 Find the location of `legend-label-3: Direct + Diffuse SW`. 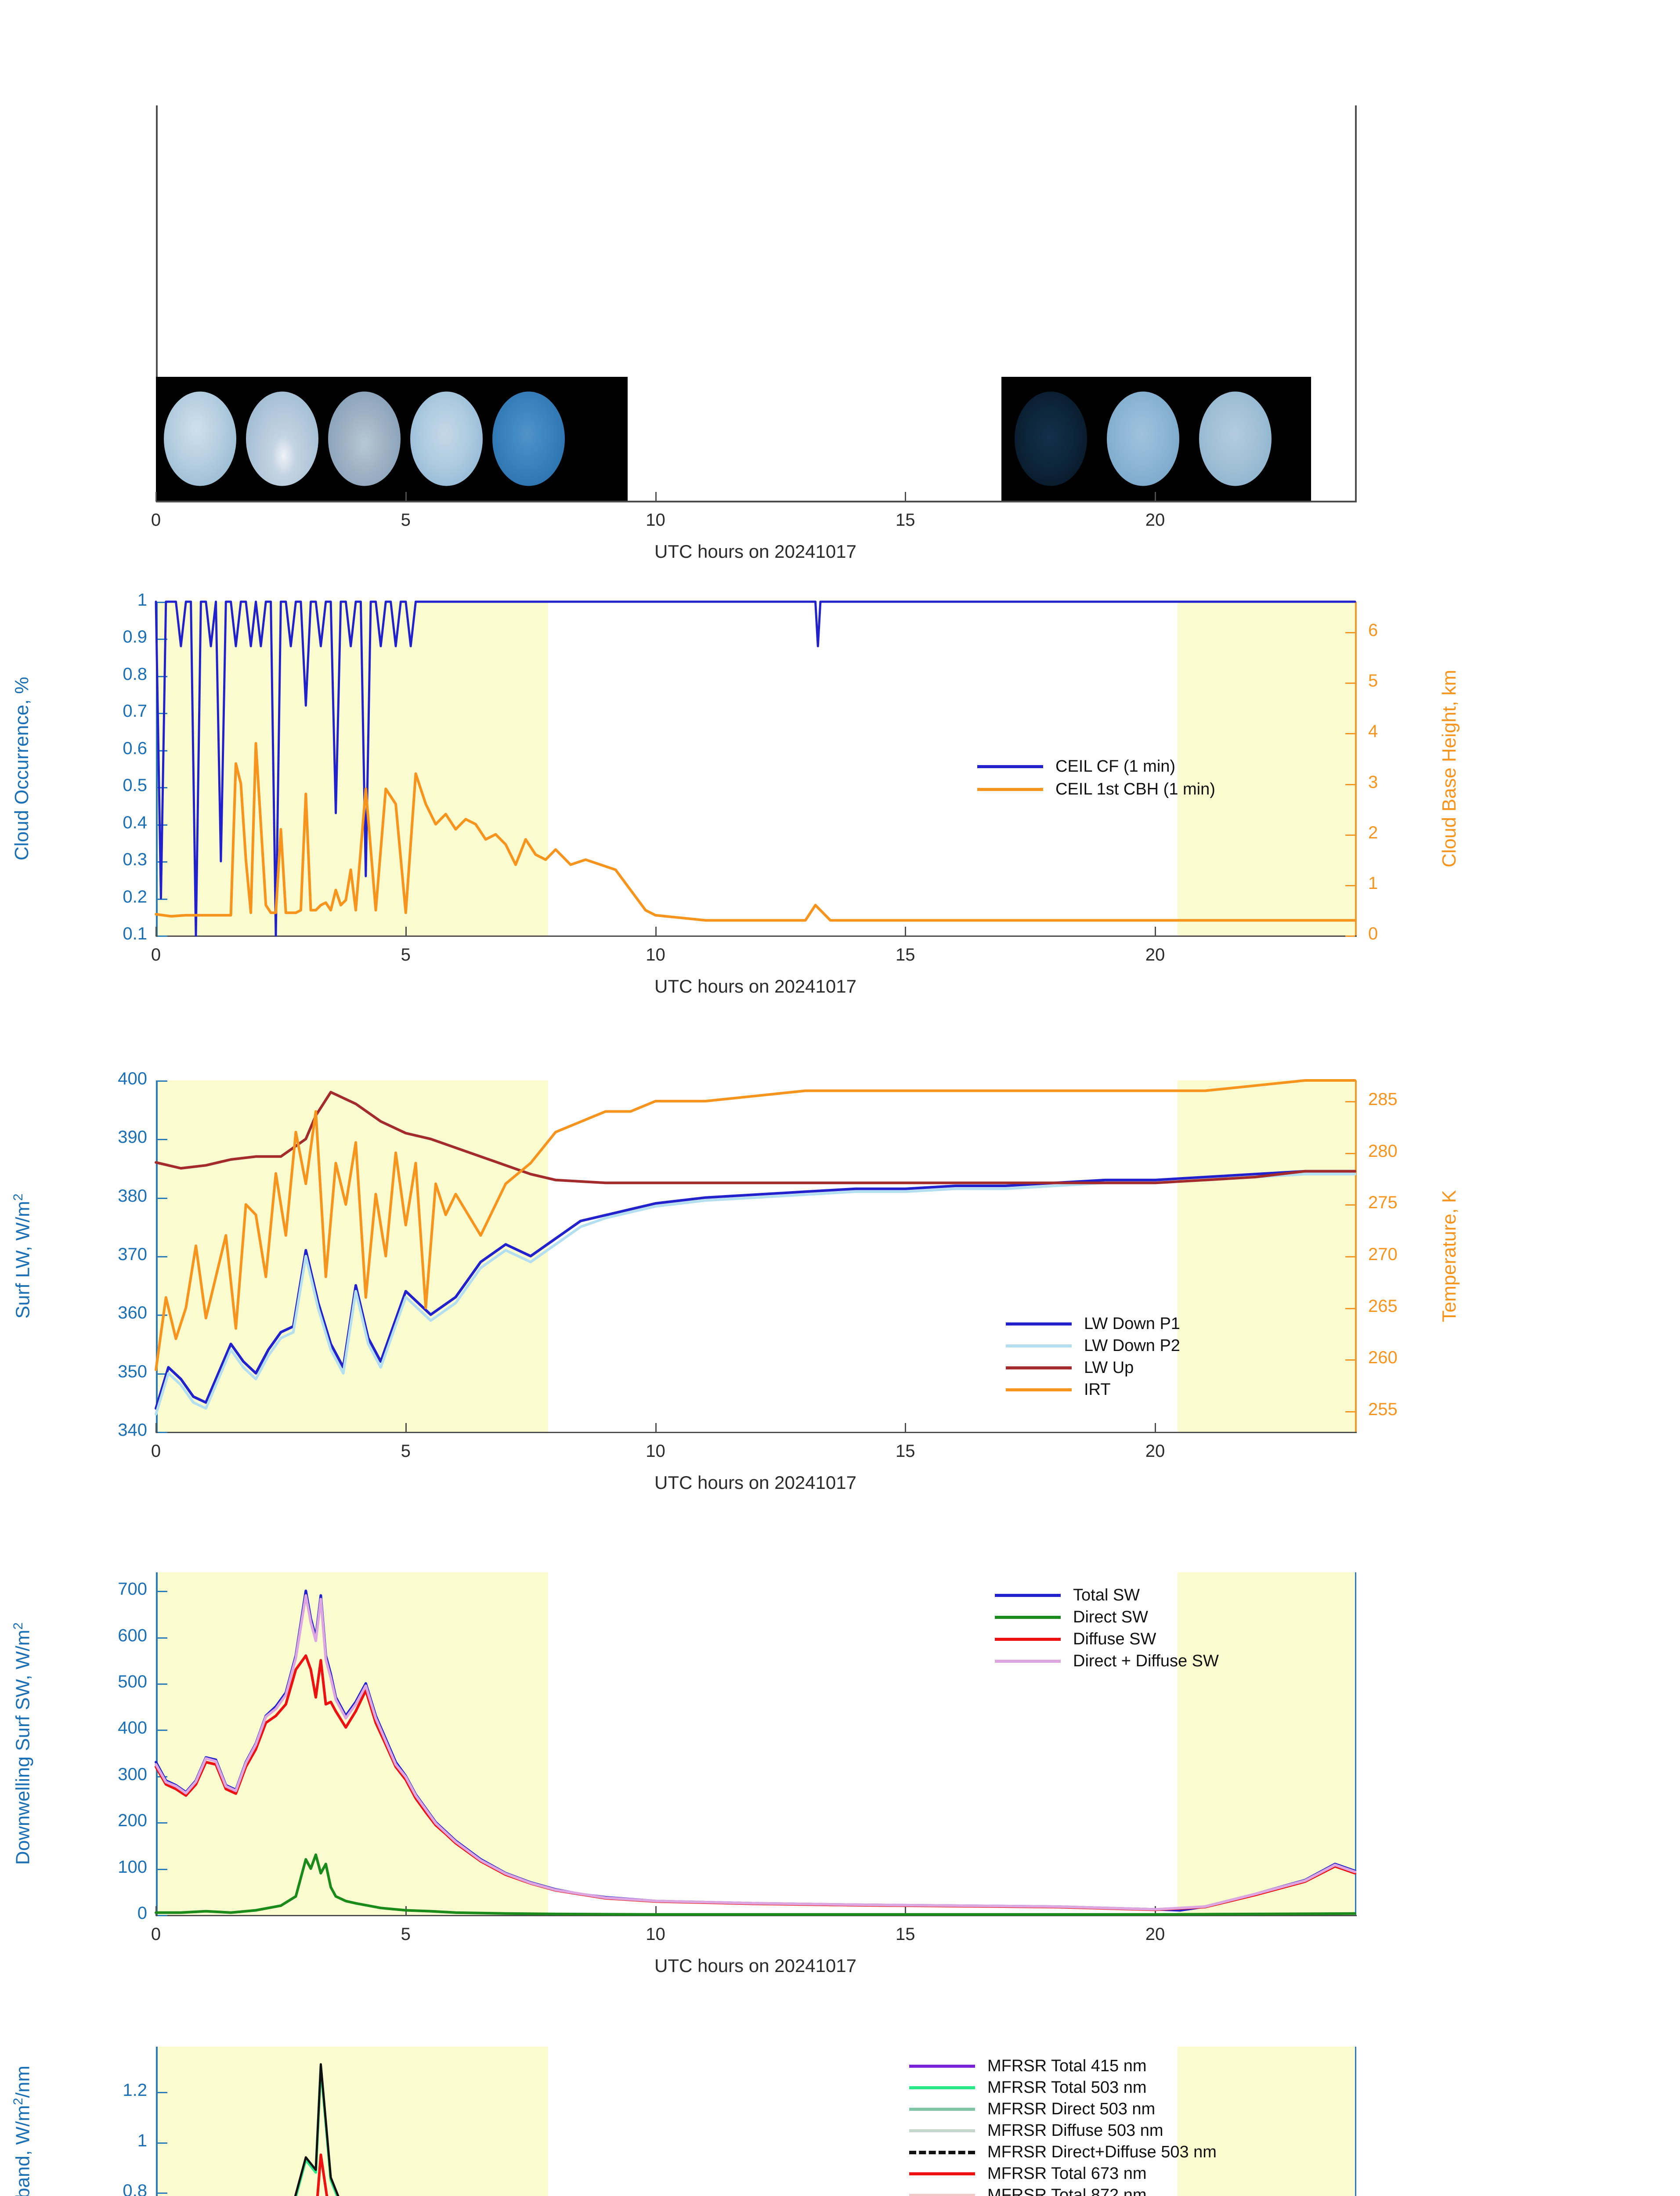

legend-label-3: Direct + Diffuse SW is located at coordinates (1146, 1661).